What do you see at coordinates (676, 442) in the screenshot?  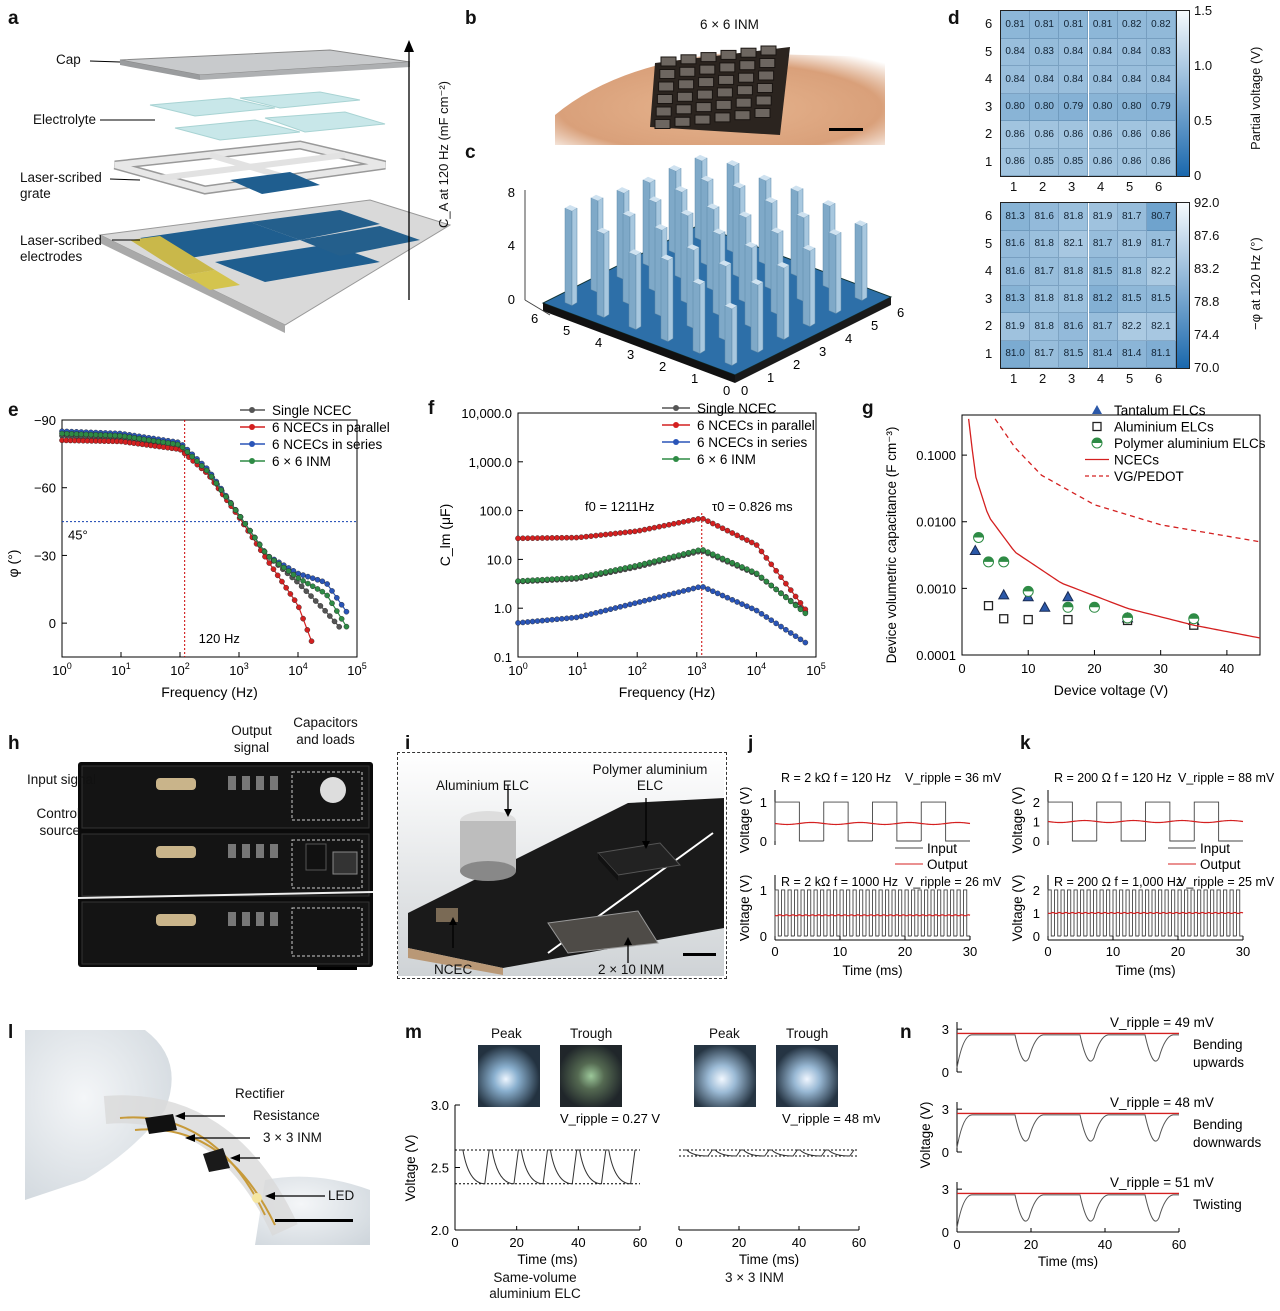 I see `legend-marker` at bounding box center [676, 442].